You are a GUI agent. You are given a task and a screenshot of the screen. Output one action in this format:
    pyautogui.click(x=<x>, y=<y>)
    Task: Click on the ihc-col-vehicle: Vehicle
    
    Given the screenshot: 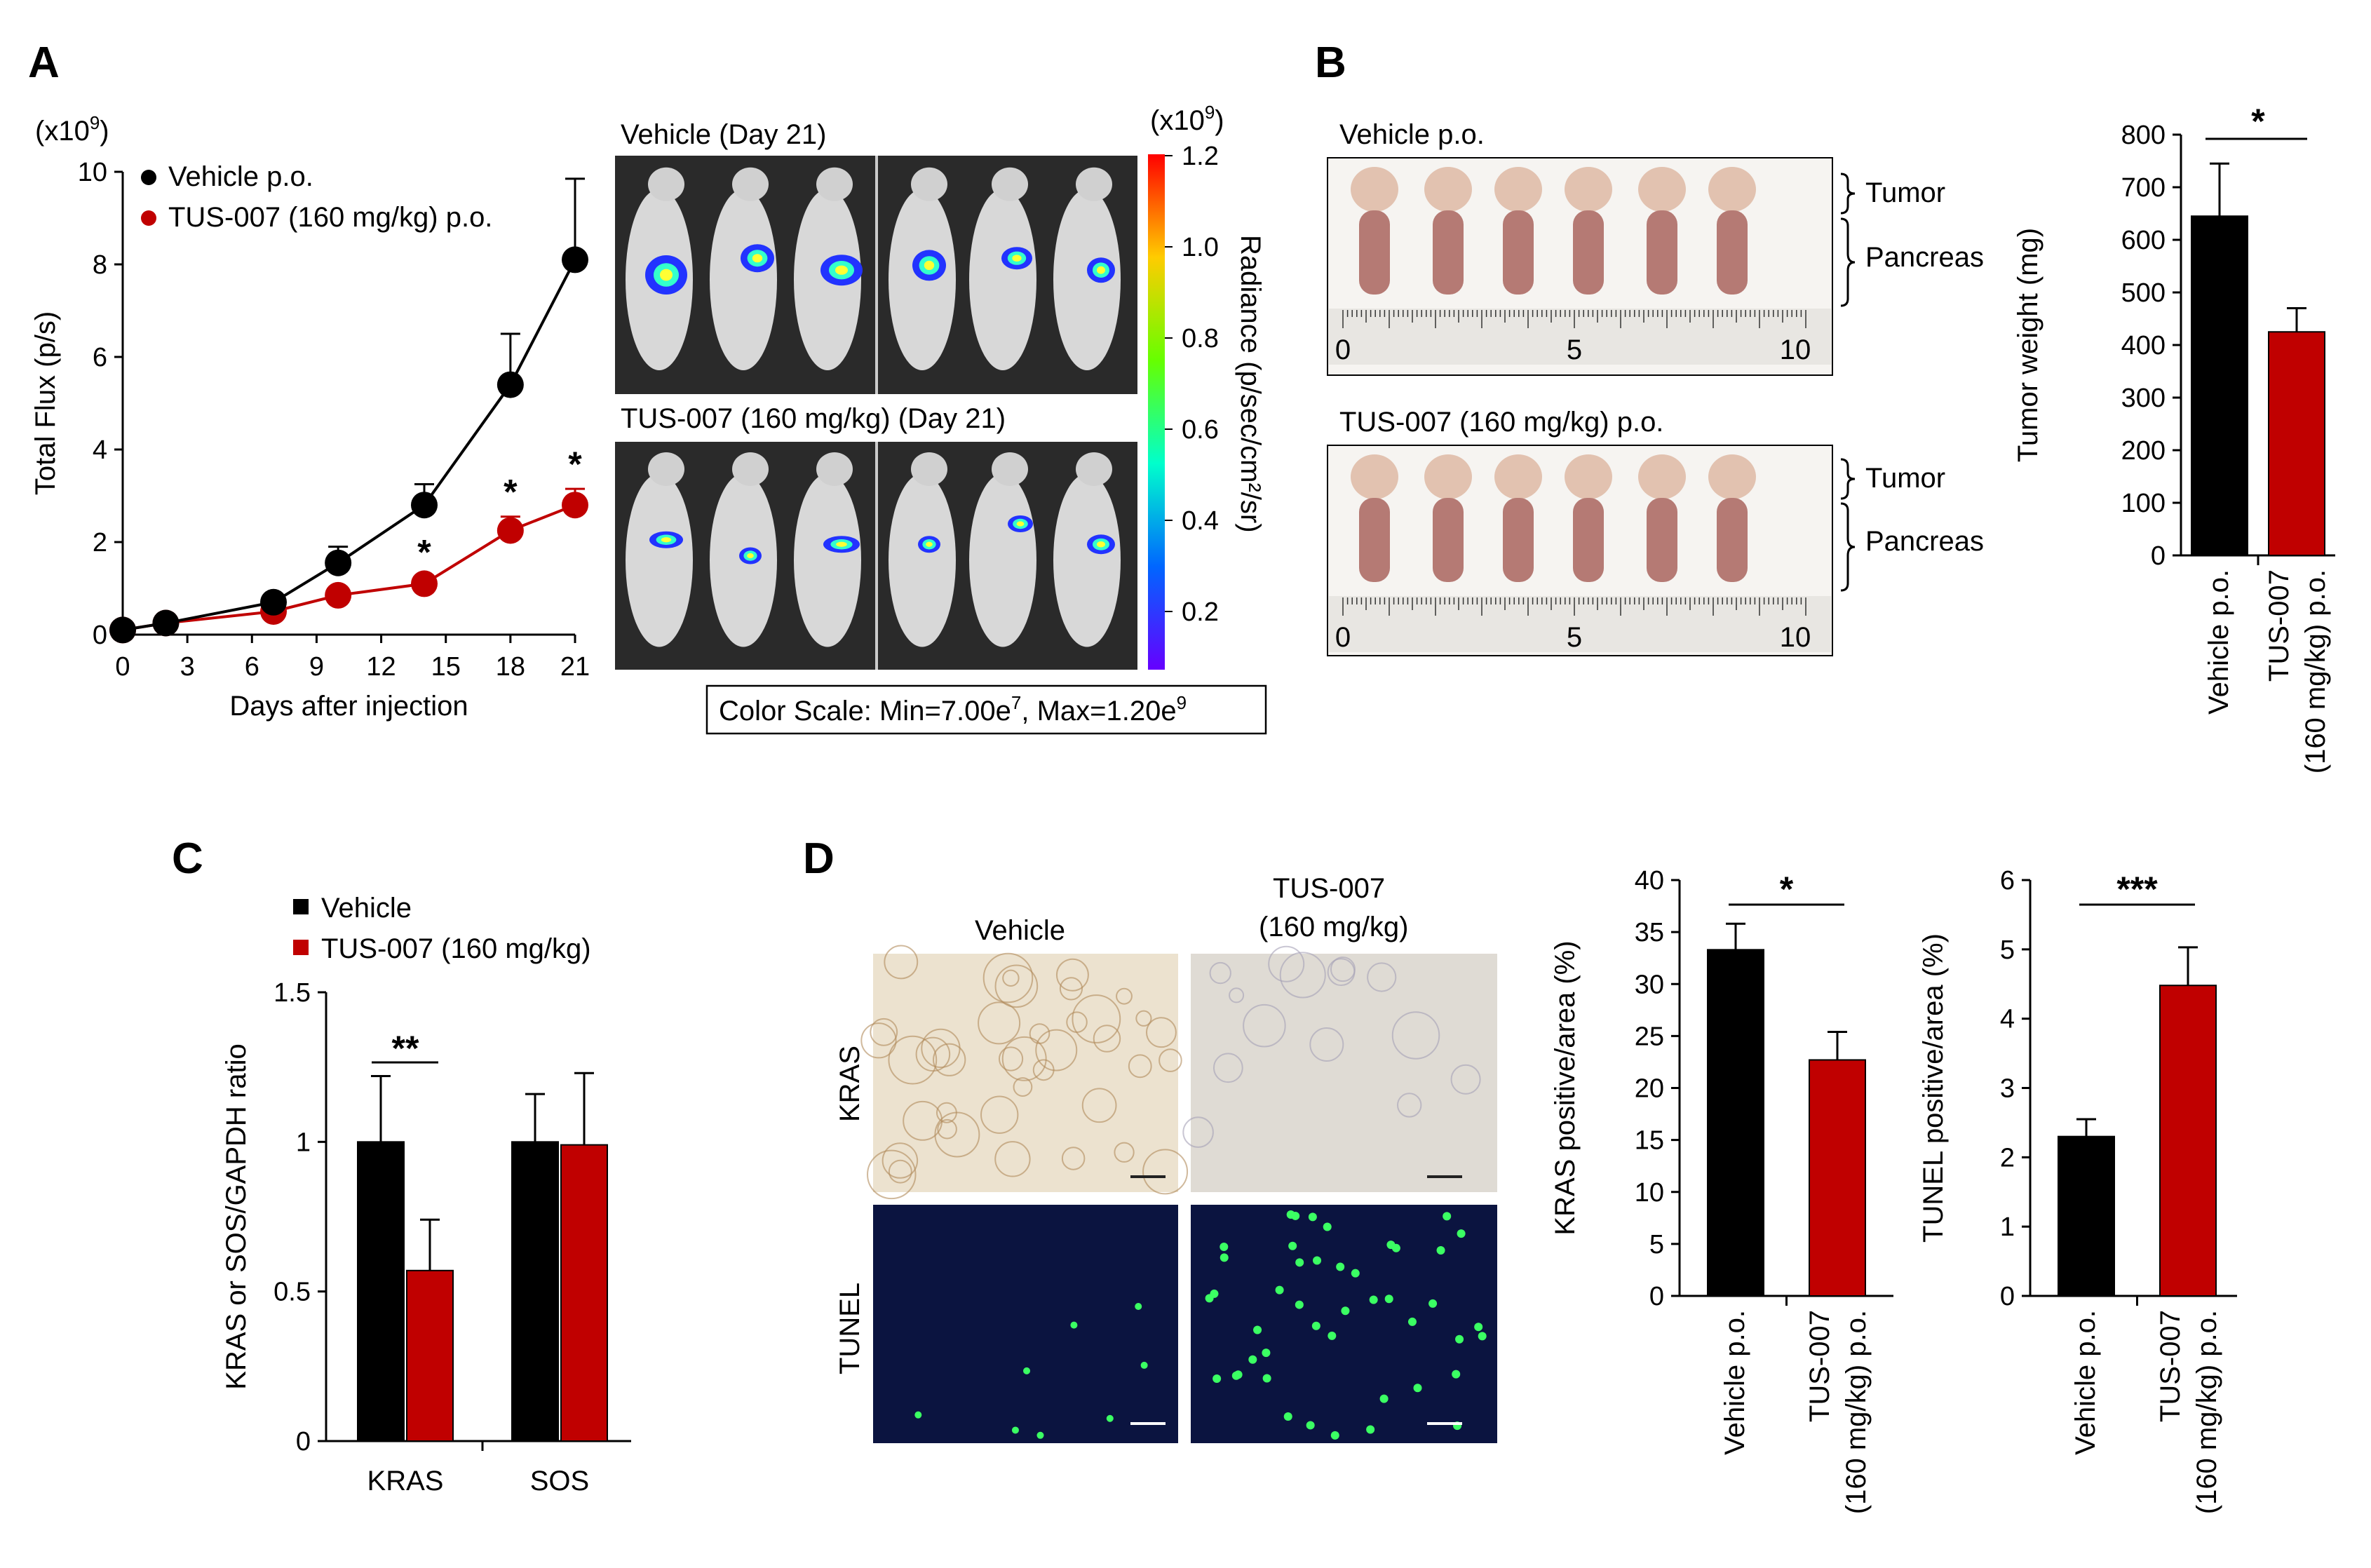 What is the action you would take?
    pyautogui.click(x=1020, y=930)
    